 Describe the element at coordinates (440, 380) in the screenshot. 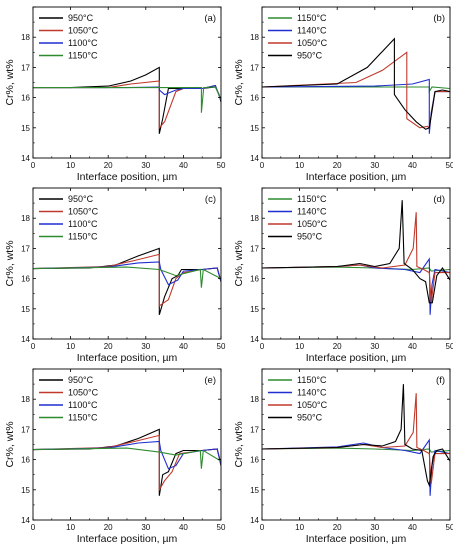

I see `panel-label: (f)` at that location.